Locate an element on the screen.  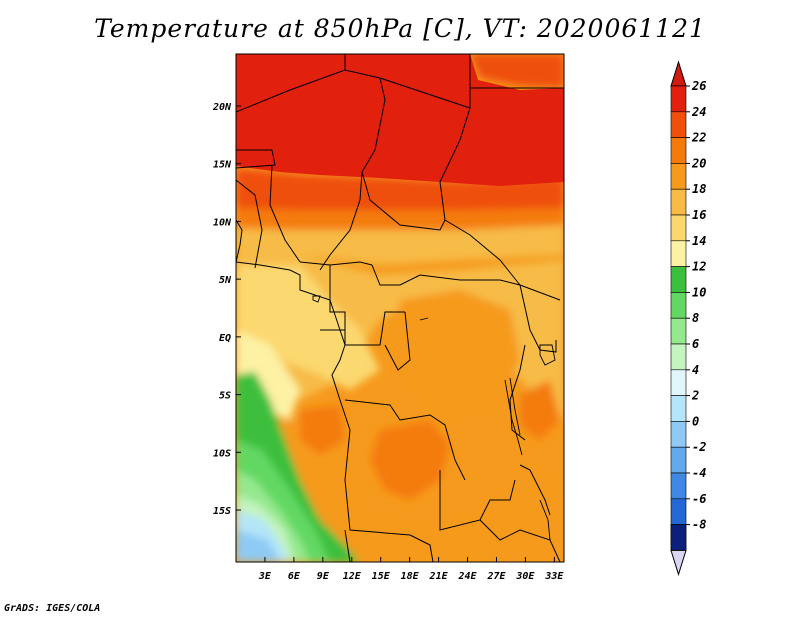
colorbar-label: -4 is located at coordinates (699, 473).